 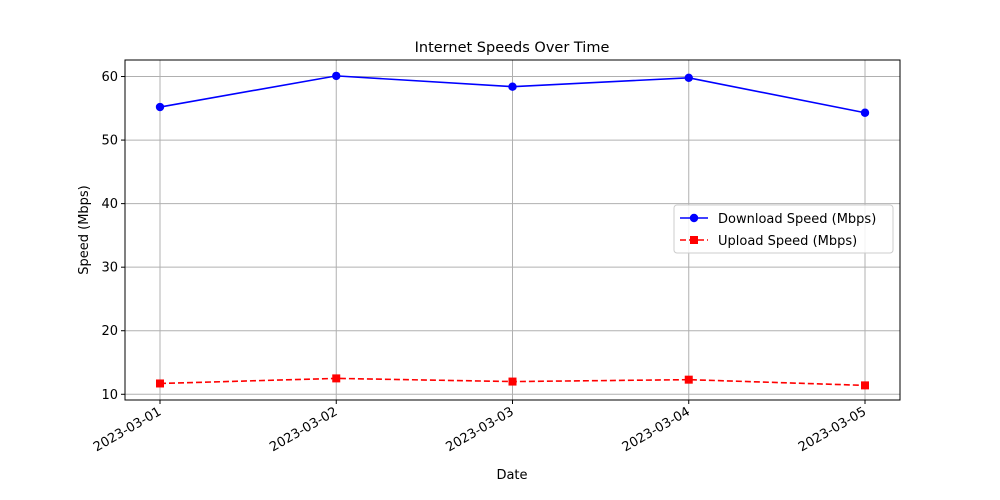 I want to click on y-tick-label: 10, so click(x=109, y=395).